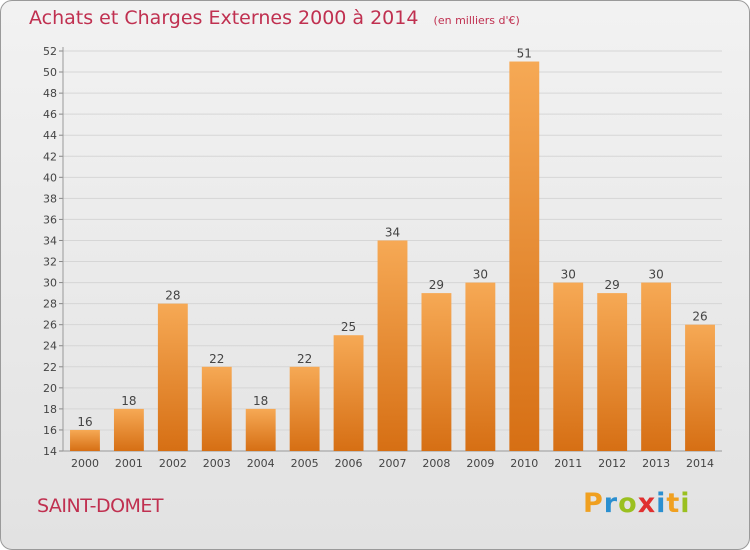 This screenshot has height=550, width=750. Describe the element at coordinates (50, 262) in the screenshot. I see `y-tick-label: 32` at that location.